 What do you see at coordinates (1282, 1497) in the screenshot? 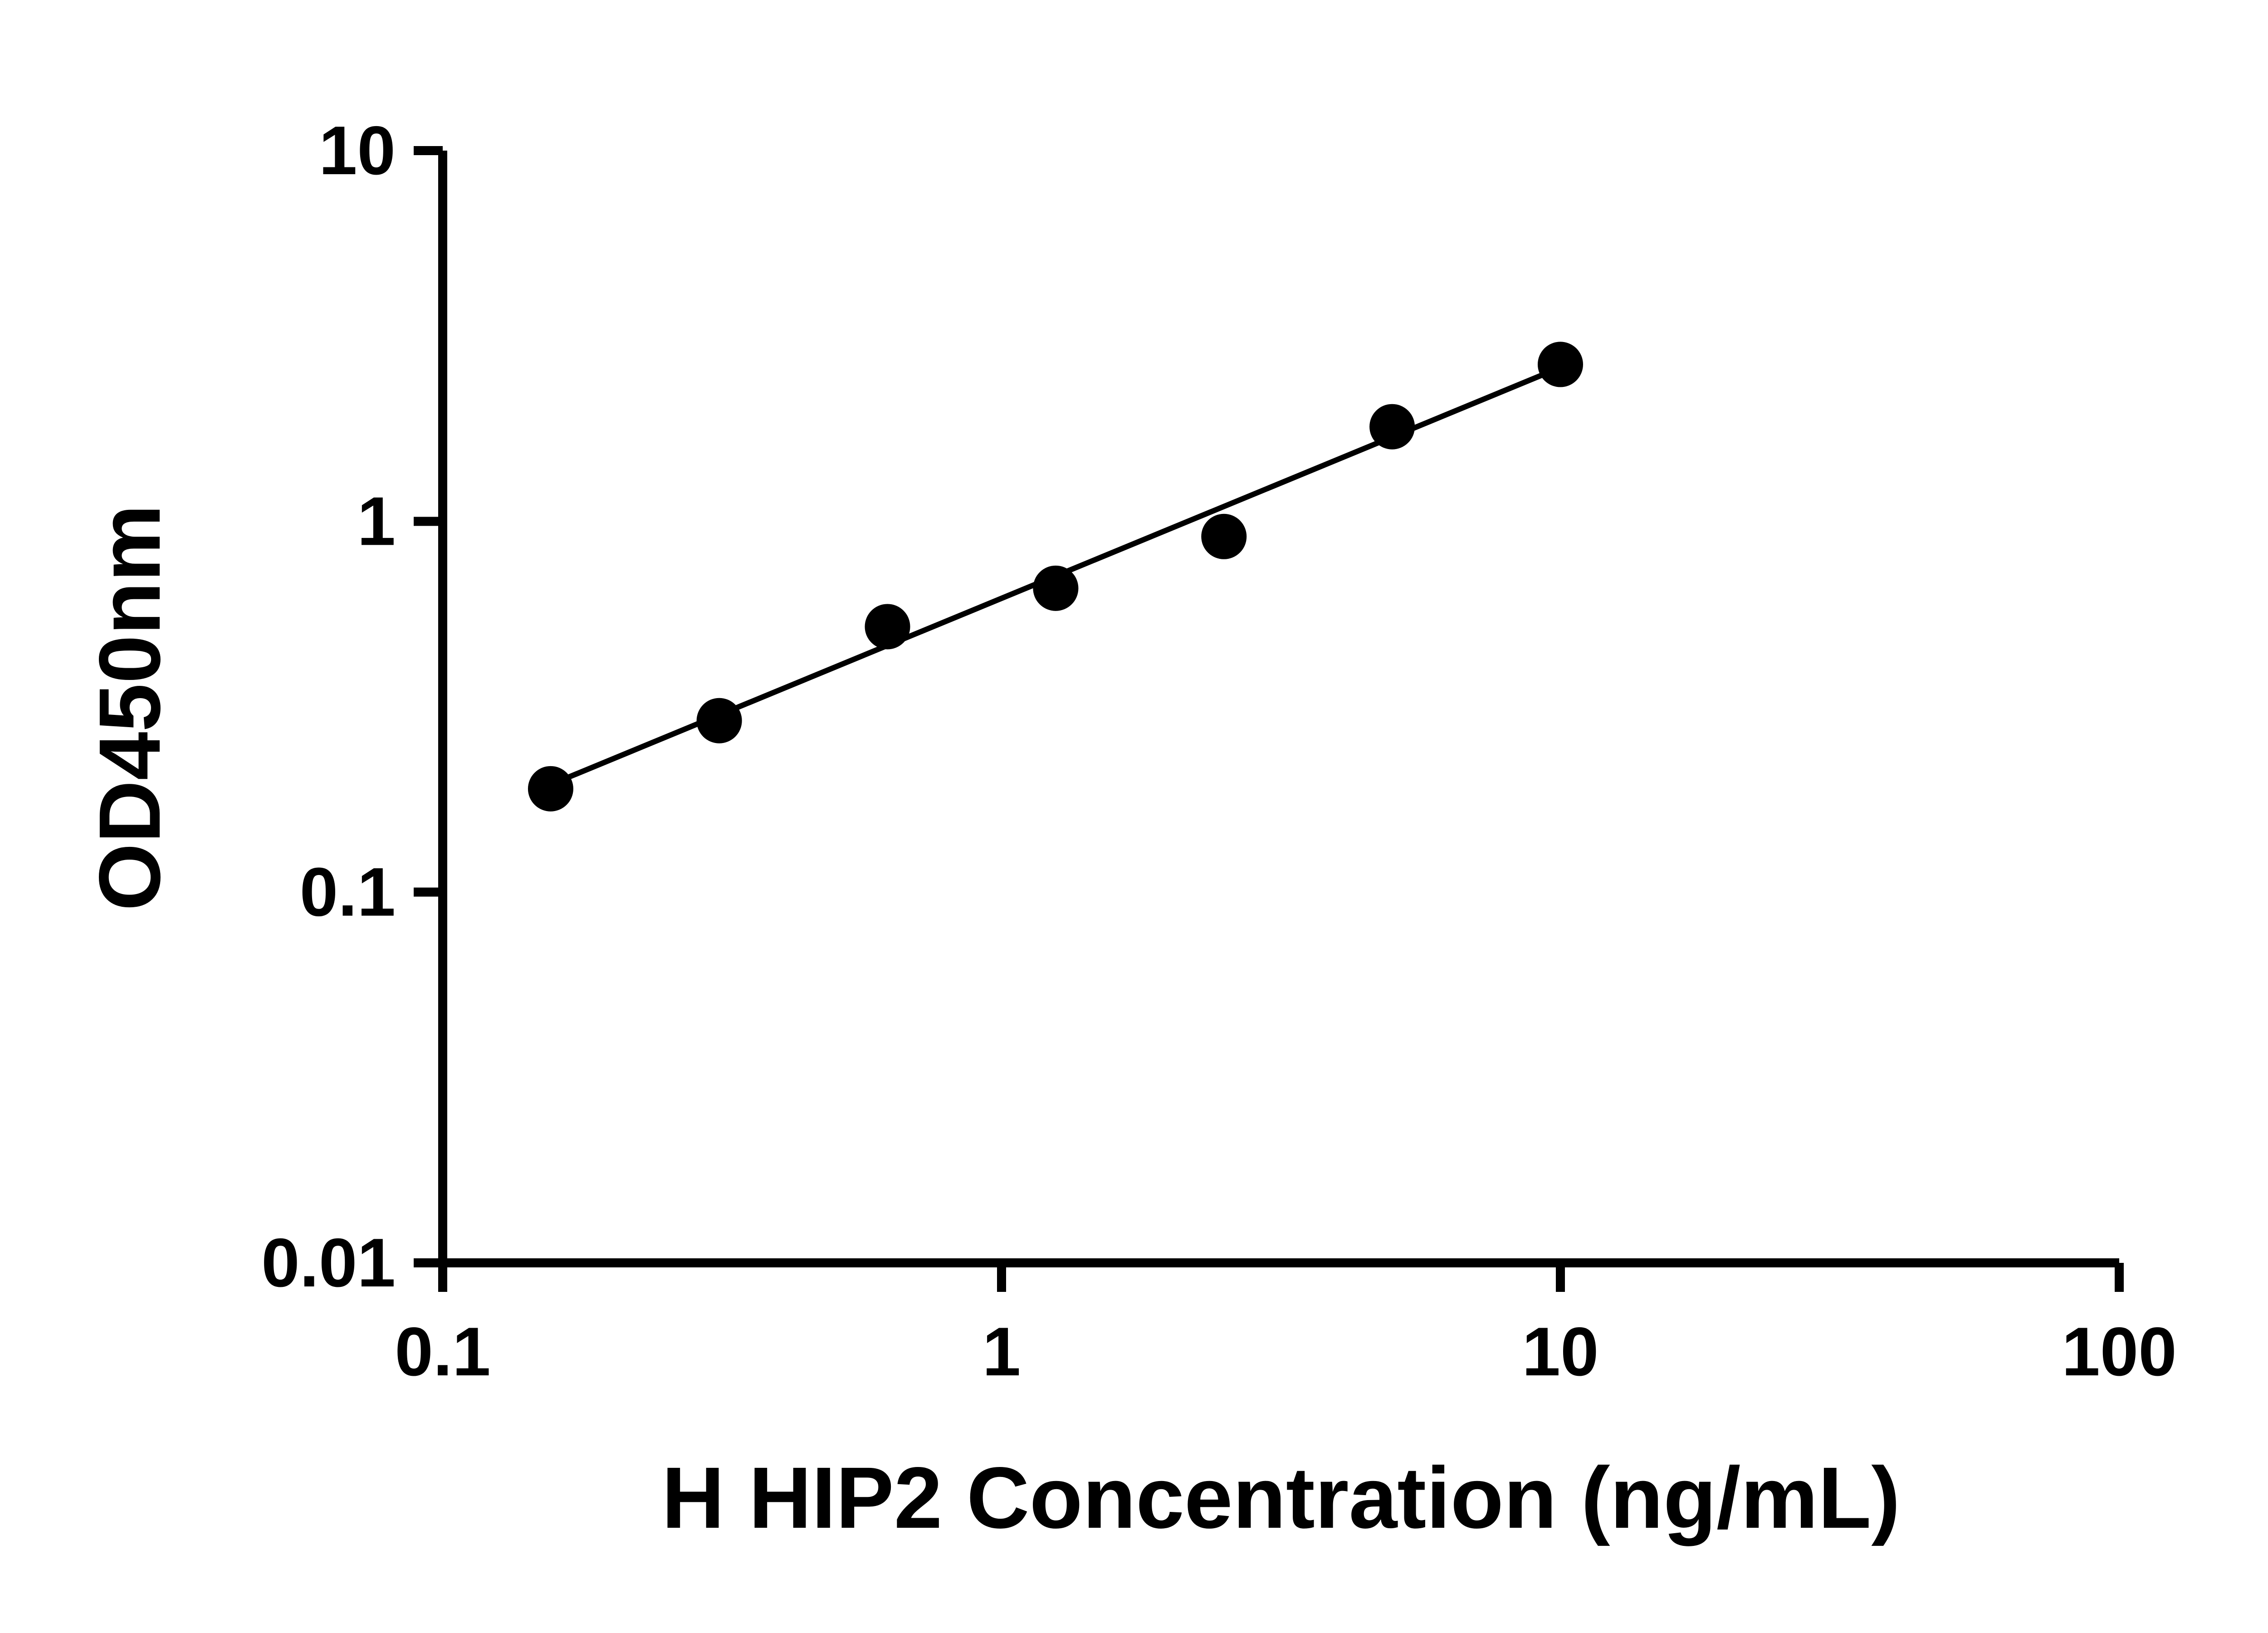
I see `x-axis-title: H HIP2 Concentration (ng/mL)` at bounding box center [1282, 1497].